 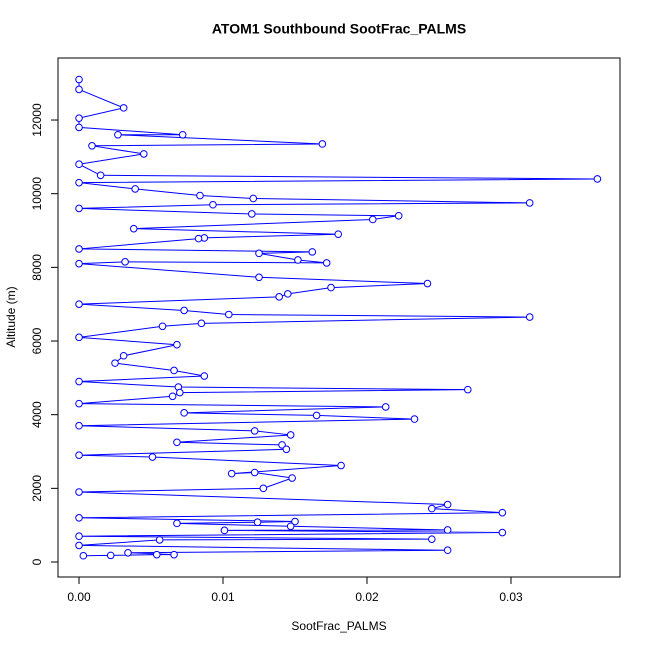 I want to click on y-axis-label: Altitude (m), so click(x=11, y=316).